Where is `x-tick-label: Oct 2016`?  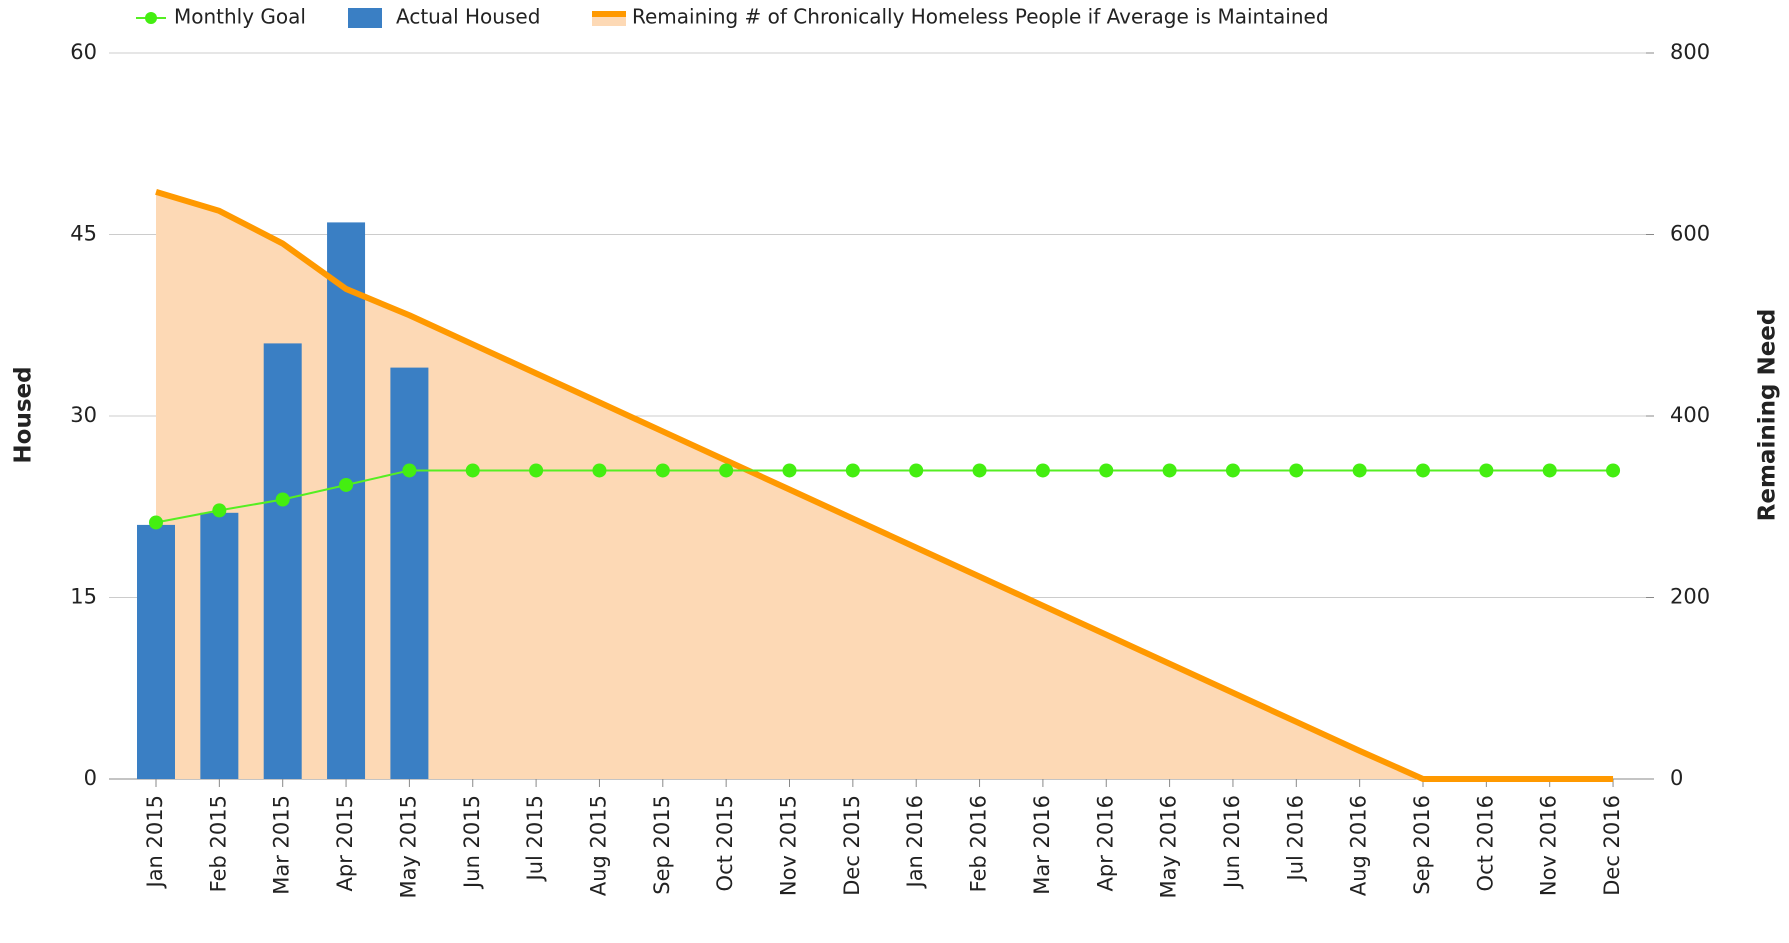
x-tick-label: Oct 2016 is located at coordinates (1485, 843).